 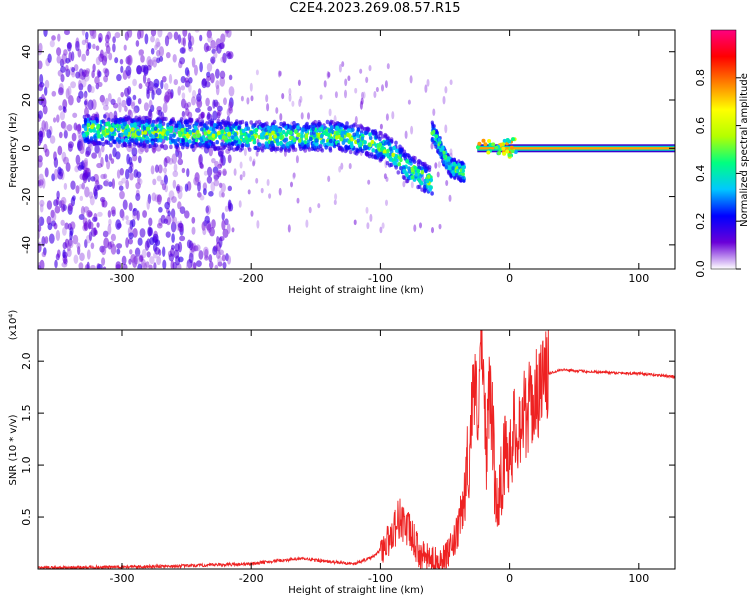 What do you see at coordinates (509, 278) in the screenshot?
I see `x-tick-label: 0` at bounding box center [509, 278].